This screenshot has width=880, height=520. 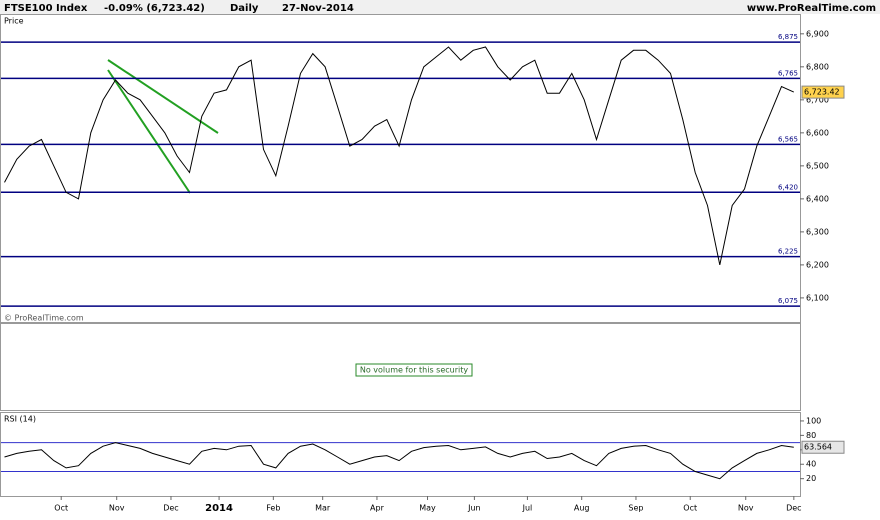 I want to click on rsi-line, so click(x=399, y=461).